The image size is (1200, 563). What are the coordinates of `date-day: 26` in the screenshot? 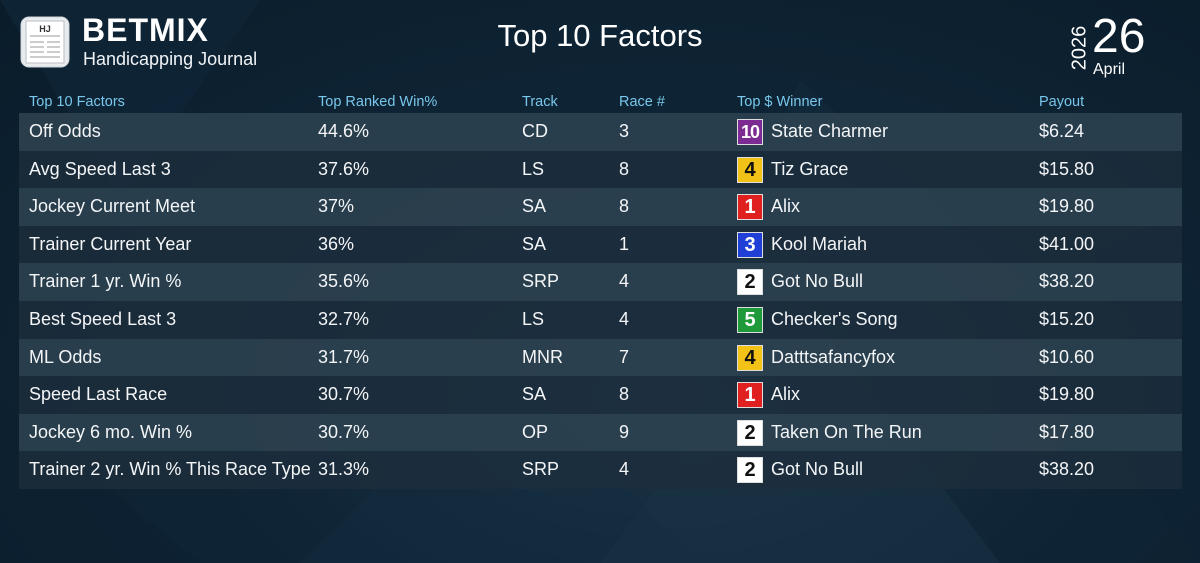 It's located at (1119, 36).